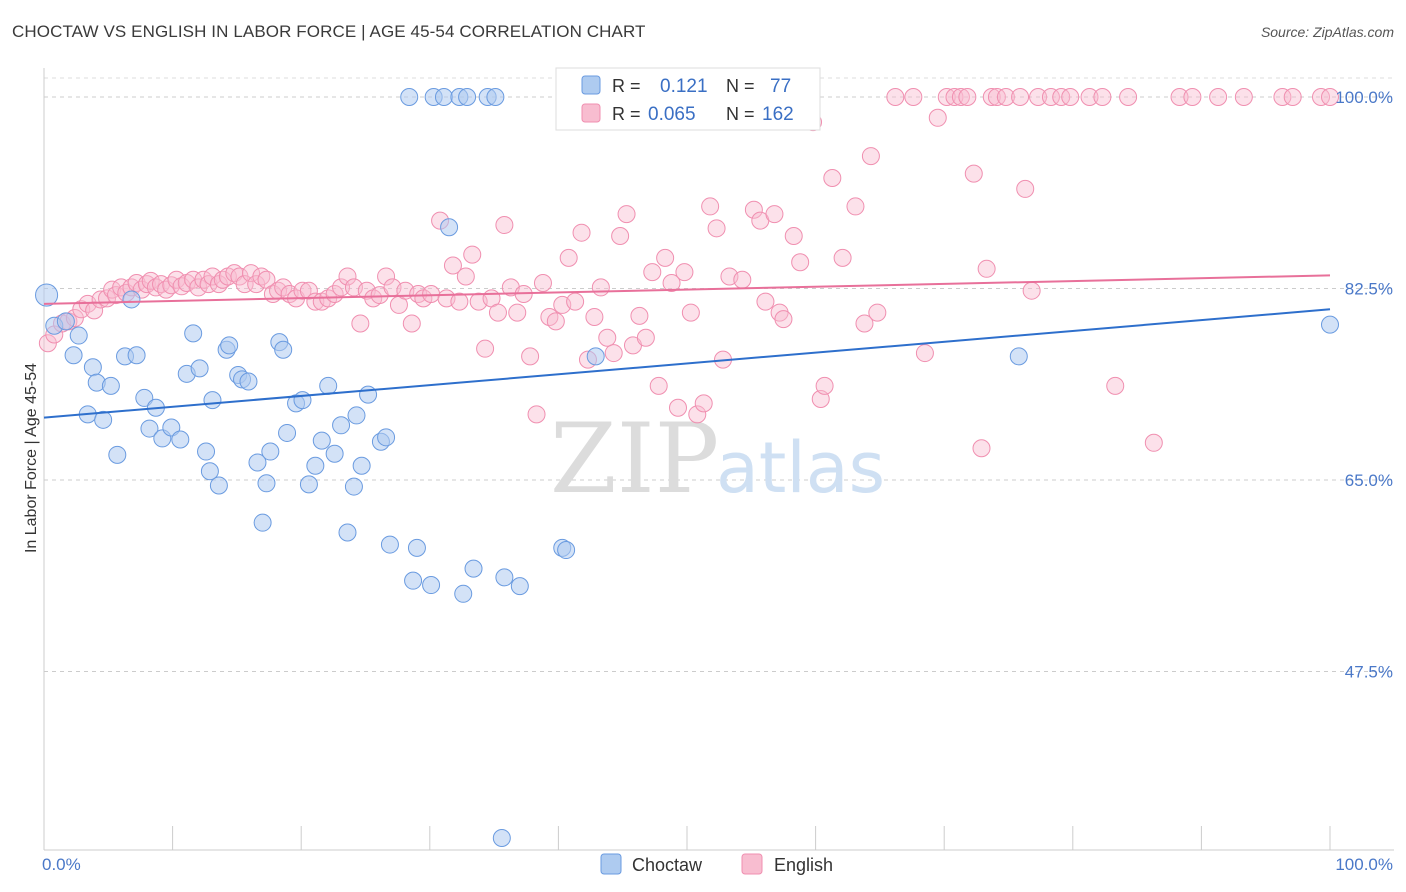  Describe the element at coordinates (31, 458) in the screenshot. I see `y-axis-label: In Labor Force | Age 45-54` at that location.